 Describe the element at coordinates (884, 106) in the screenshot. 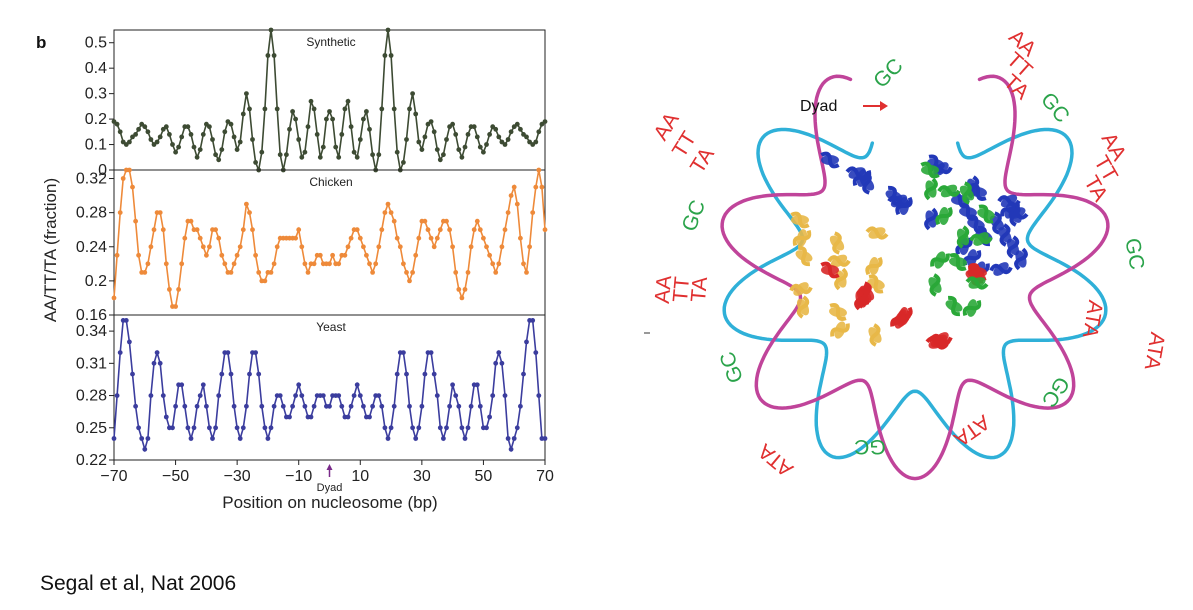

I see `dyad-arrow-icon` at that location.